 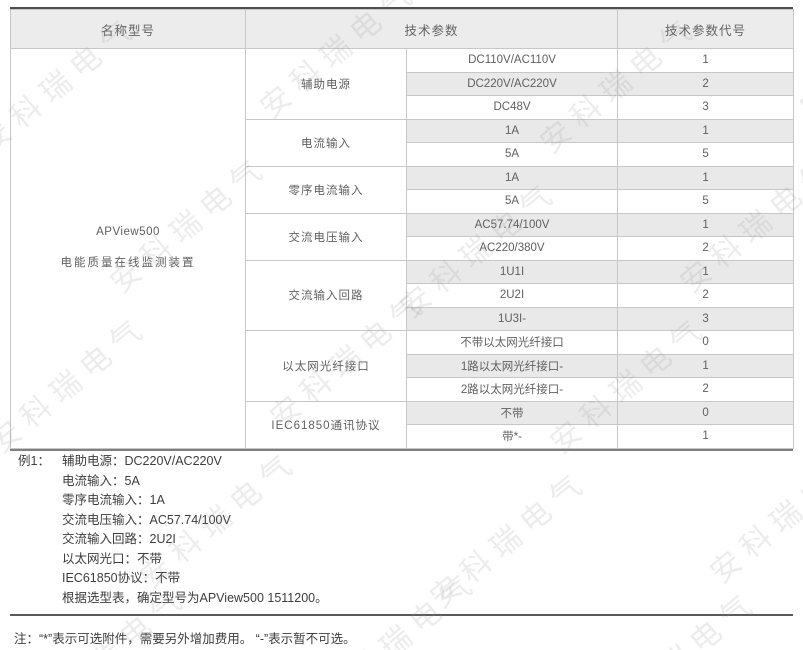 What do you see at coordinates (388, 579) in the screenshot?
I see `example-line: IEC61850协议：不带` at bounding box center [388, 579].